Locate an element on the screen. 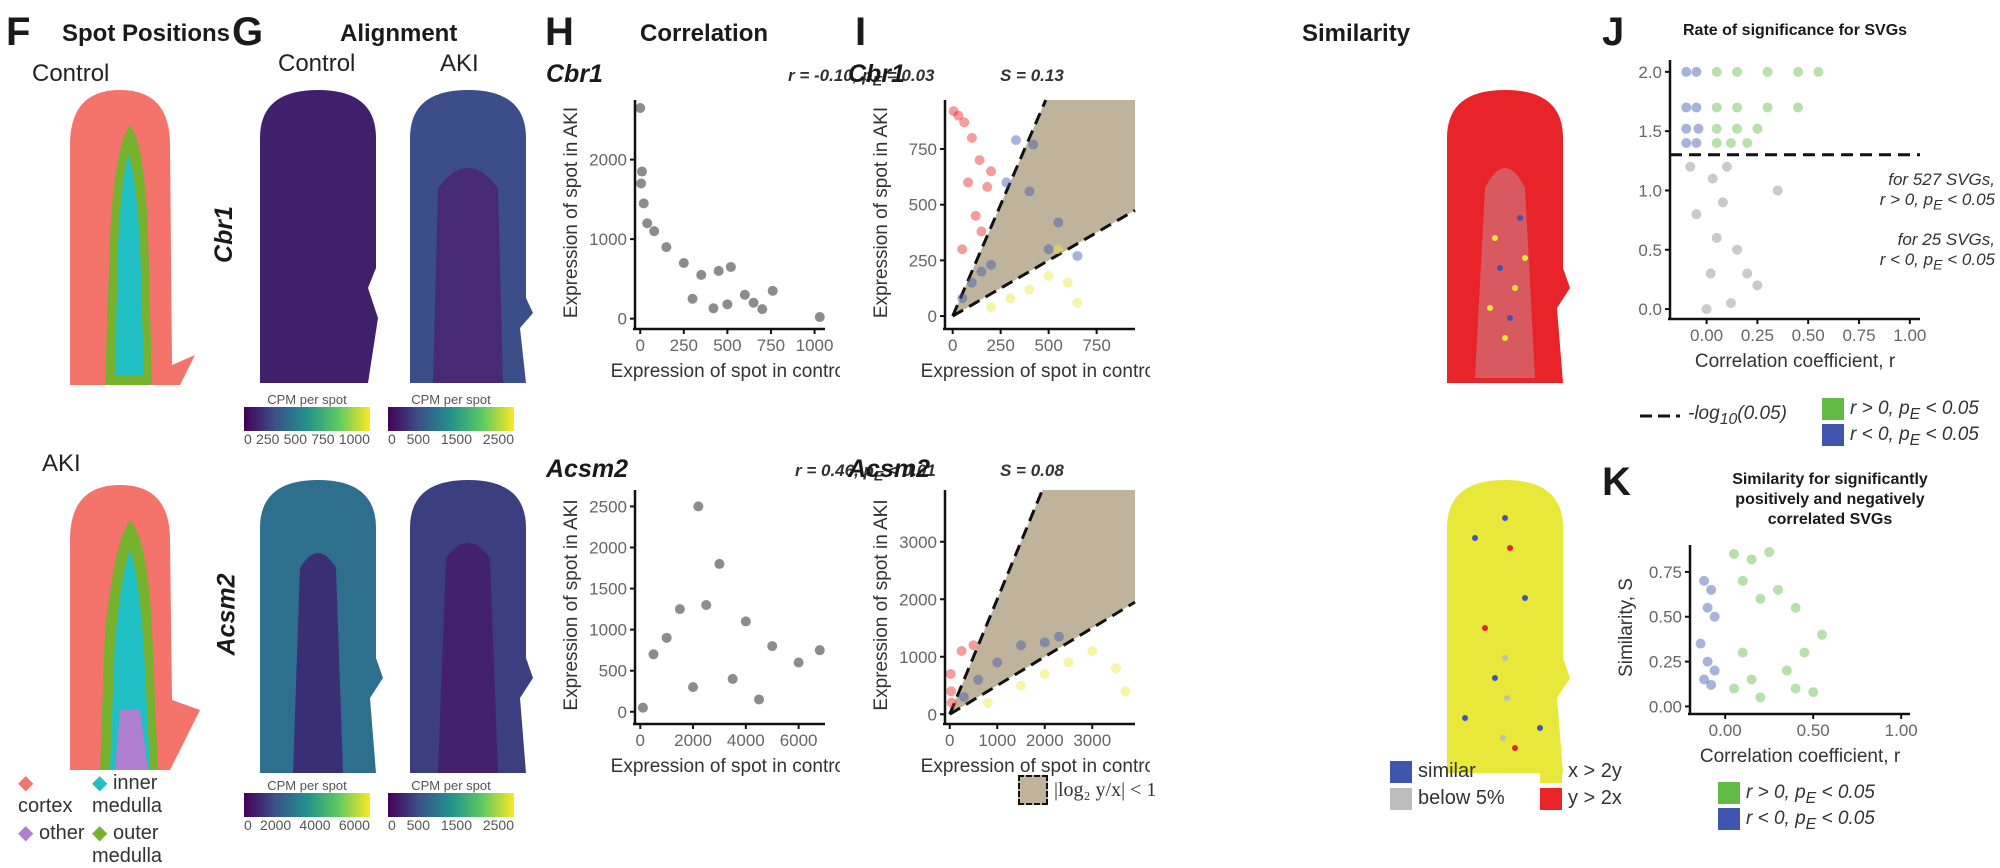 The image size is (2000, 868). x-tick-label: 0.50 is located at coordinates (1813, 730).